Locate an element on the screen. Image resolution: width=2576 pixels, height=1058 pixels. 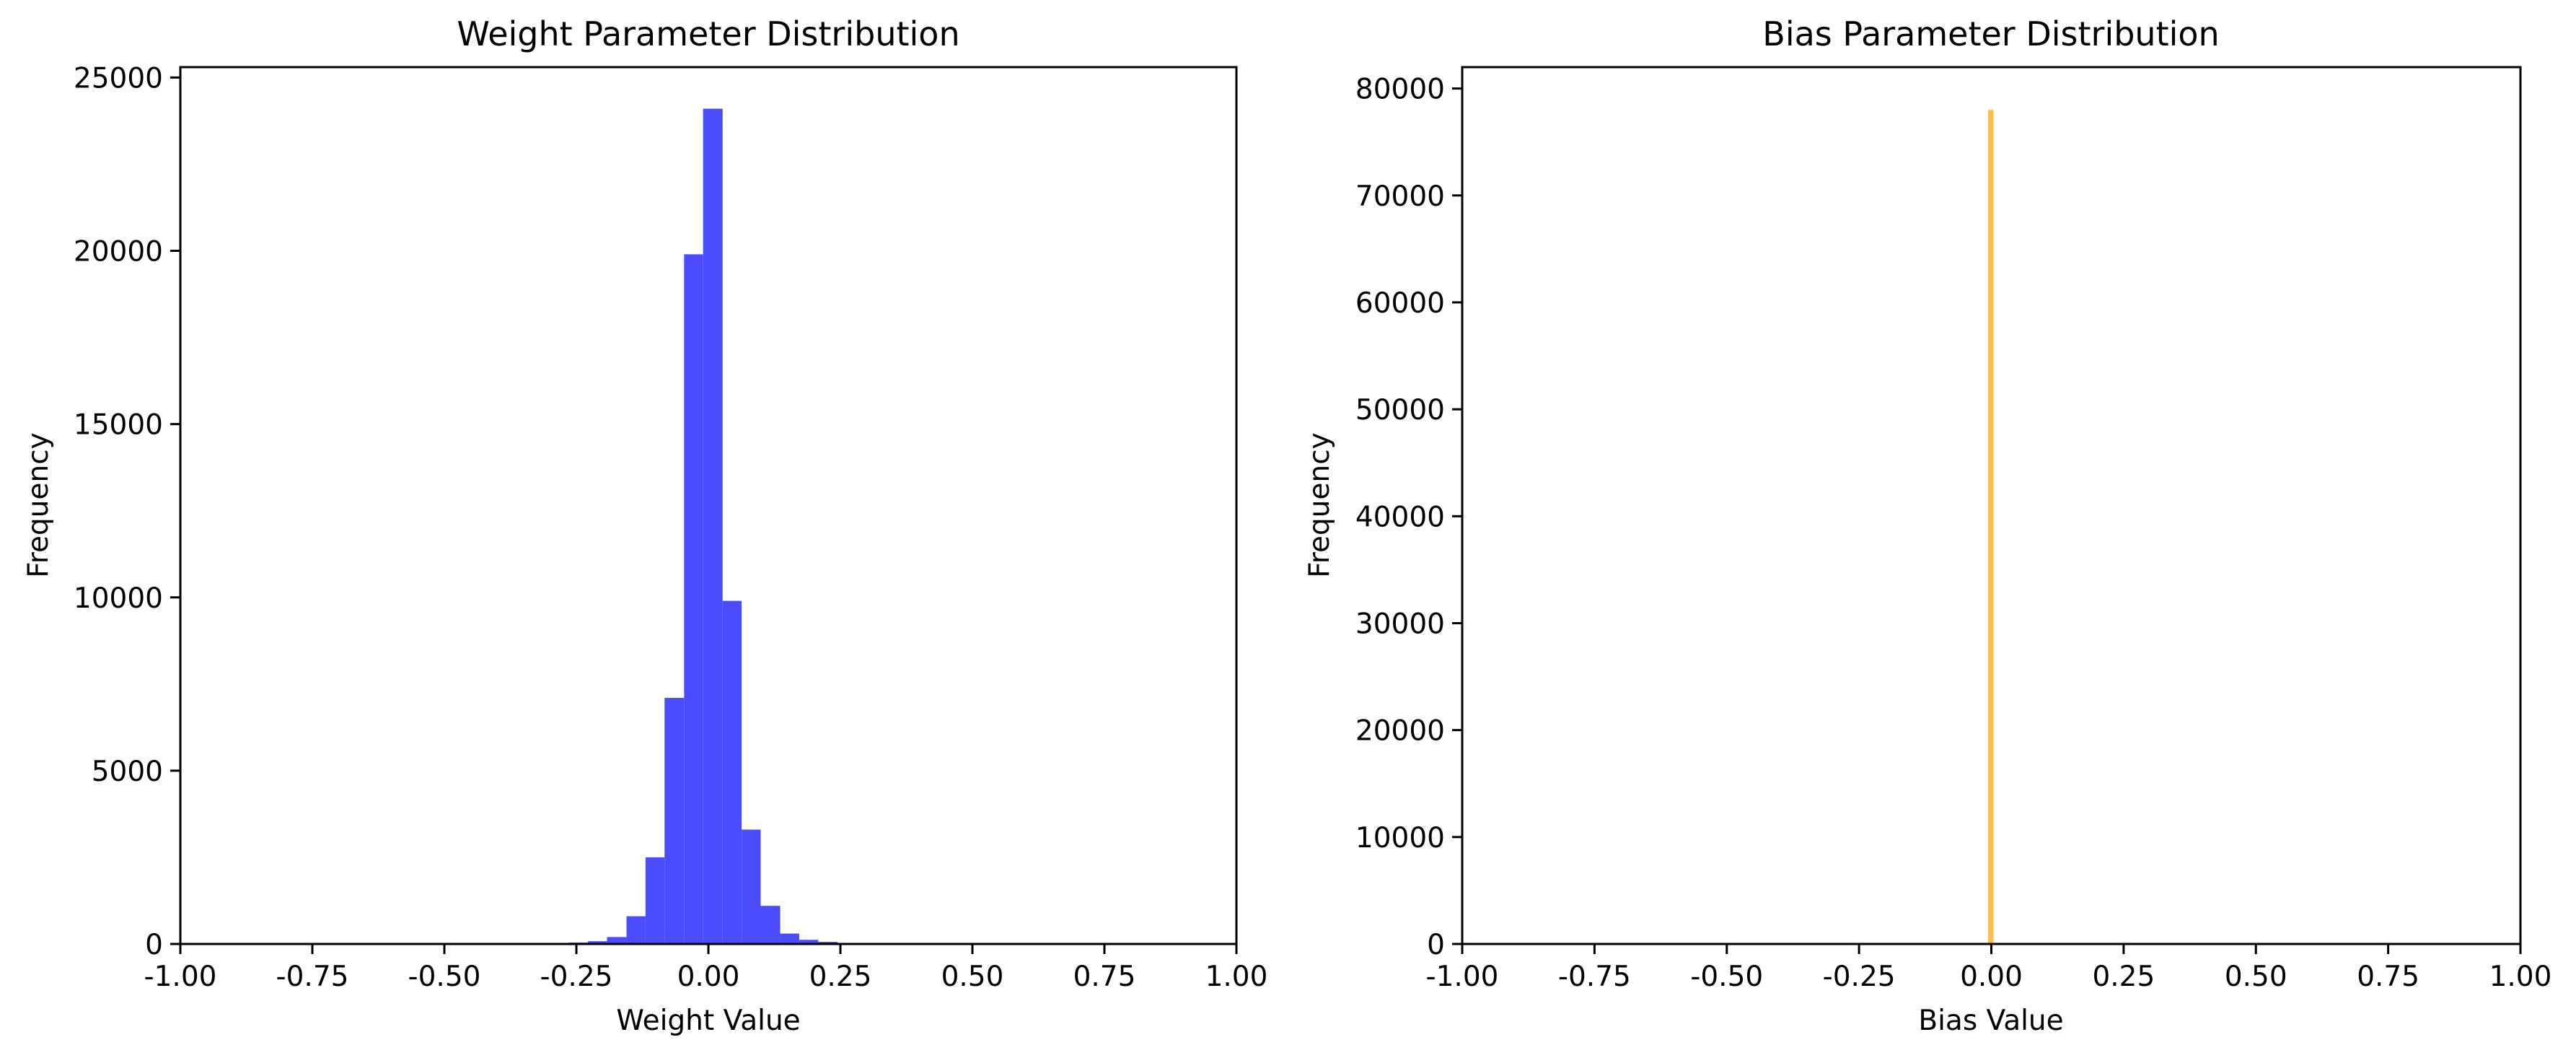
bias-y-tick-label: 10000 is located at coordinates (1400, 838).